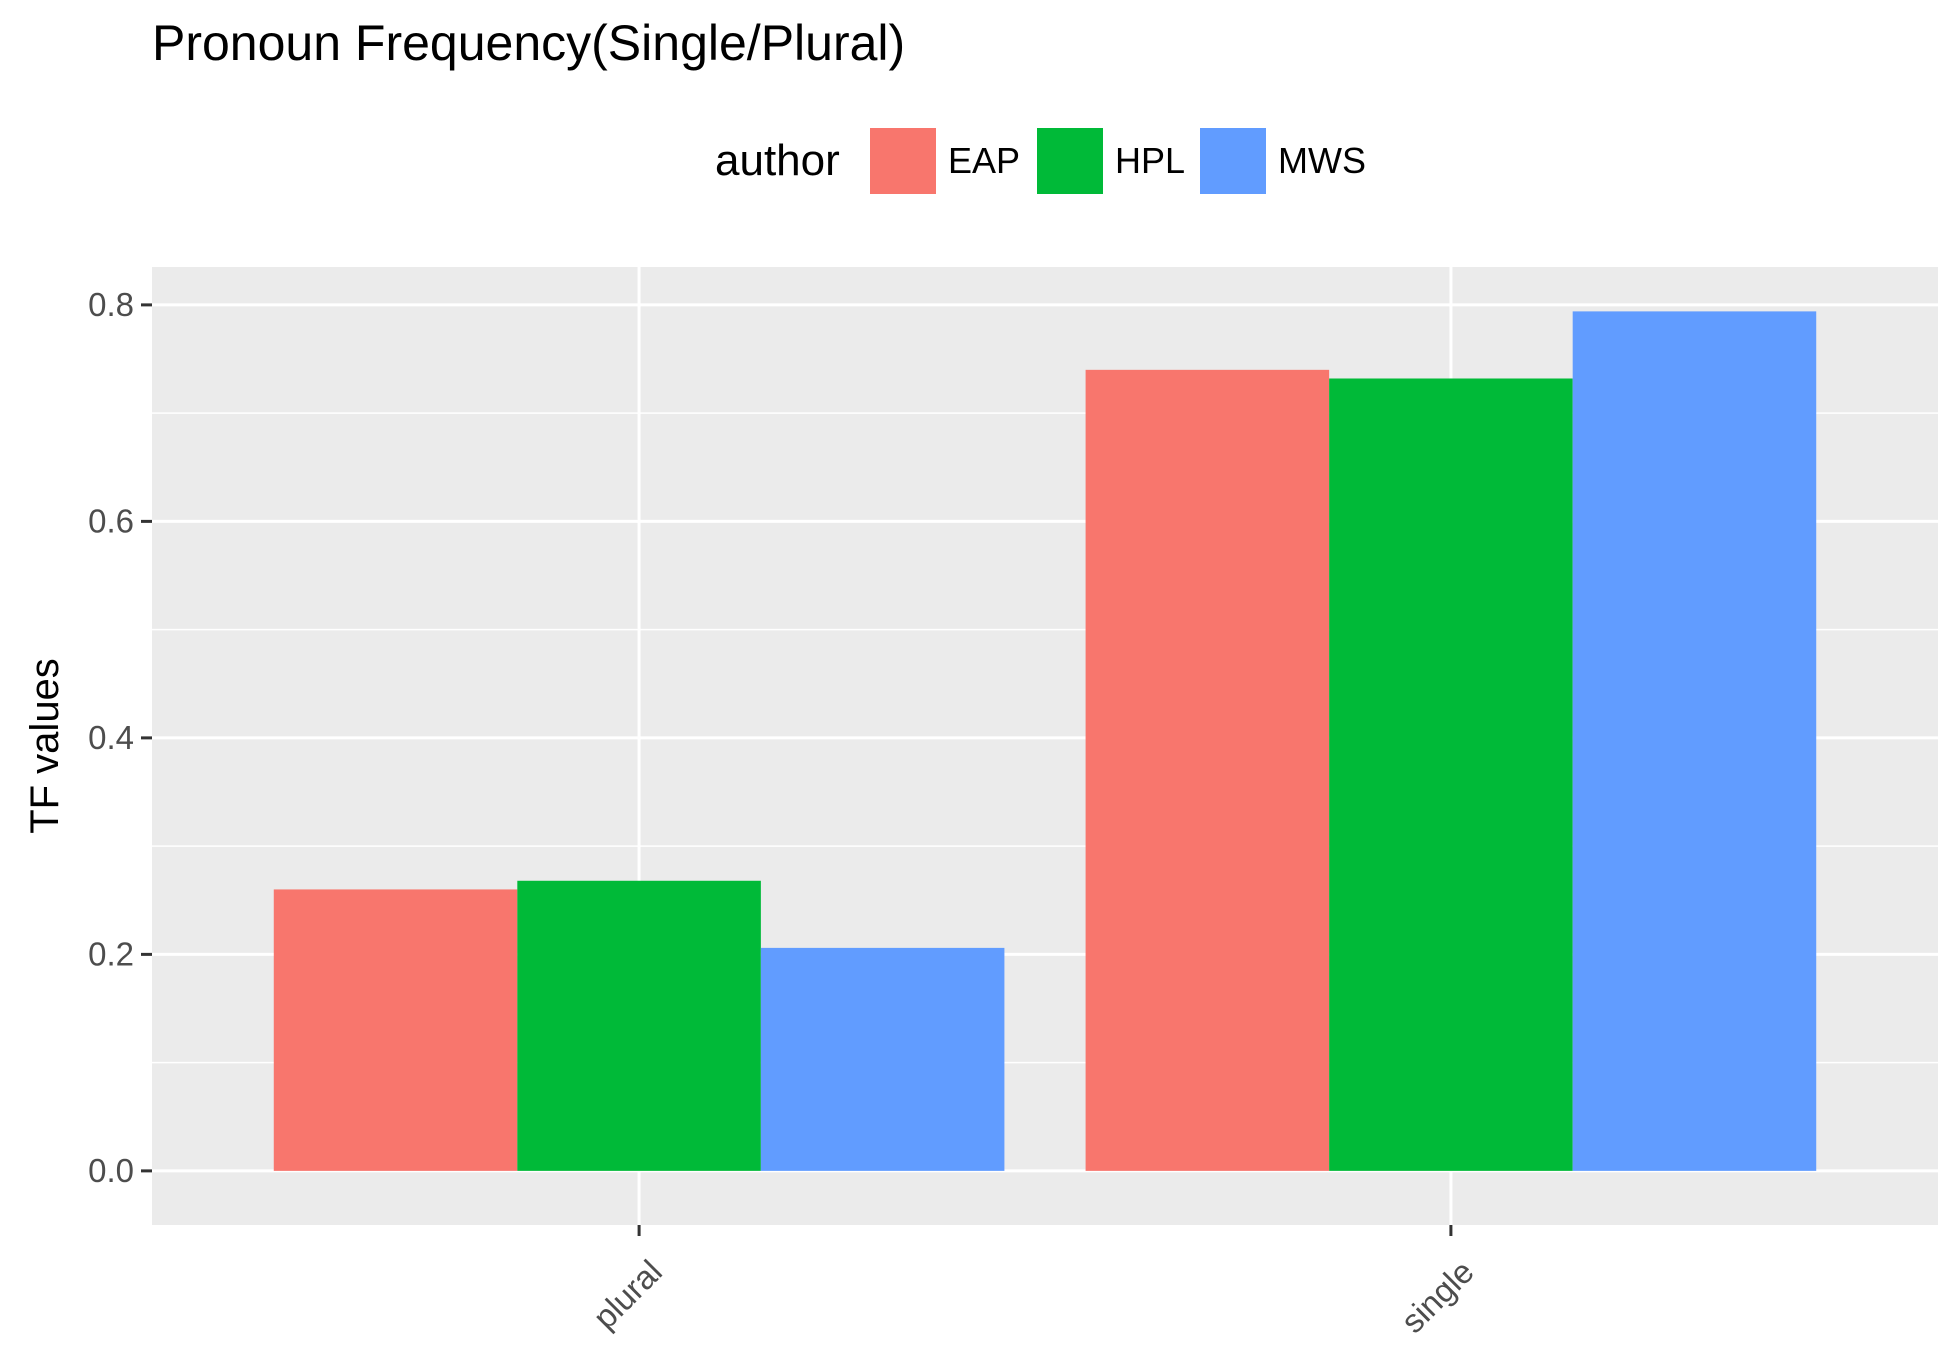 Image resolution: width=1950 pixels, height=1349 pixels. I want to click on x-tick-label: plural, so click(627, 1294).